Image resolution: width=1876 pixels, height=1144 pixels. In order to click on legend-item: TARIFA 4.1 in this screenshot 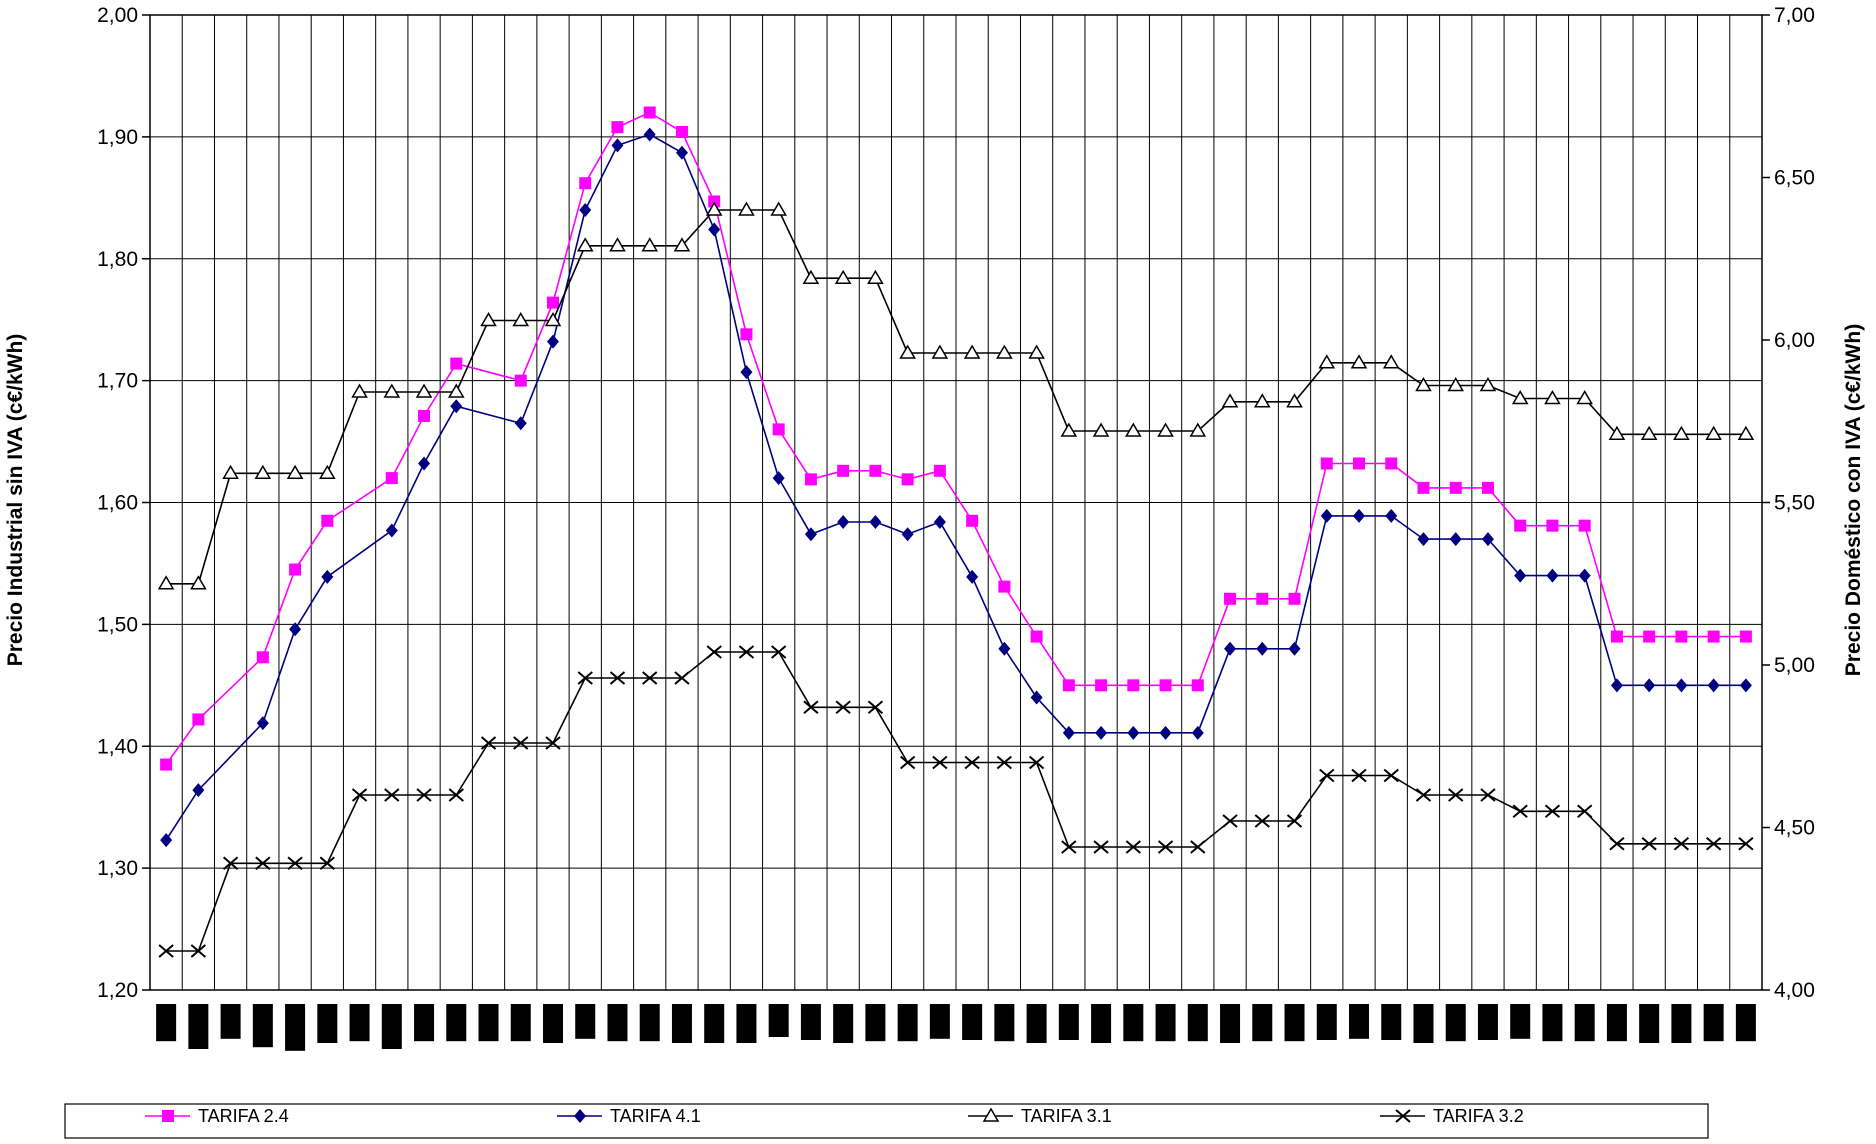, I will do `click(629, 1116)`.